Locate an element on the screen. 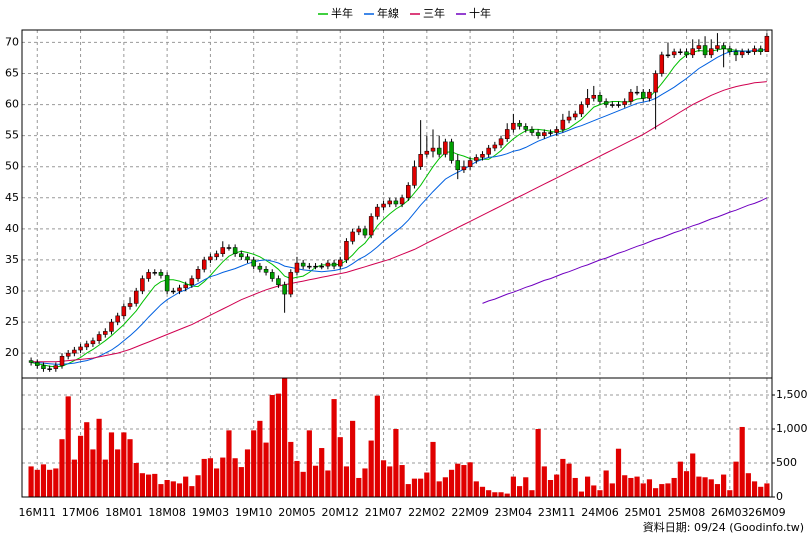 This screenshot has height=540, width=808. x-tick-label: 26M09 is located at coordinates (767, 512).